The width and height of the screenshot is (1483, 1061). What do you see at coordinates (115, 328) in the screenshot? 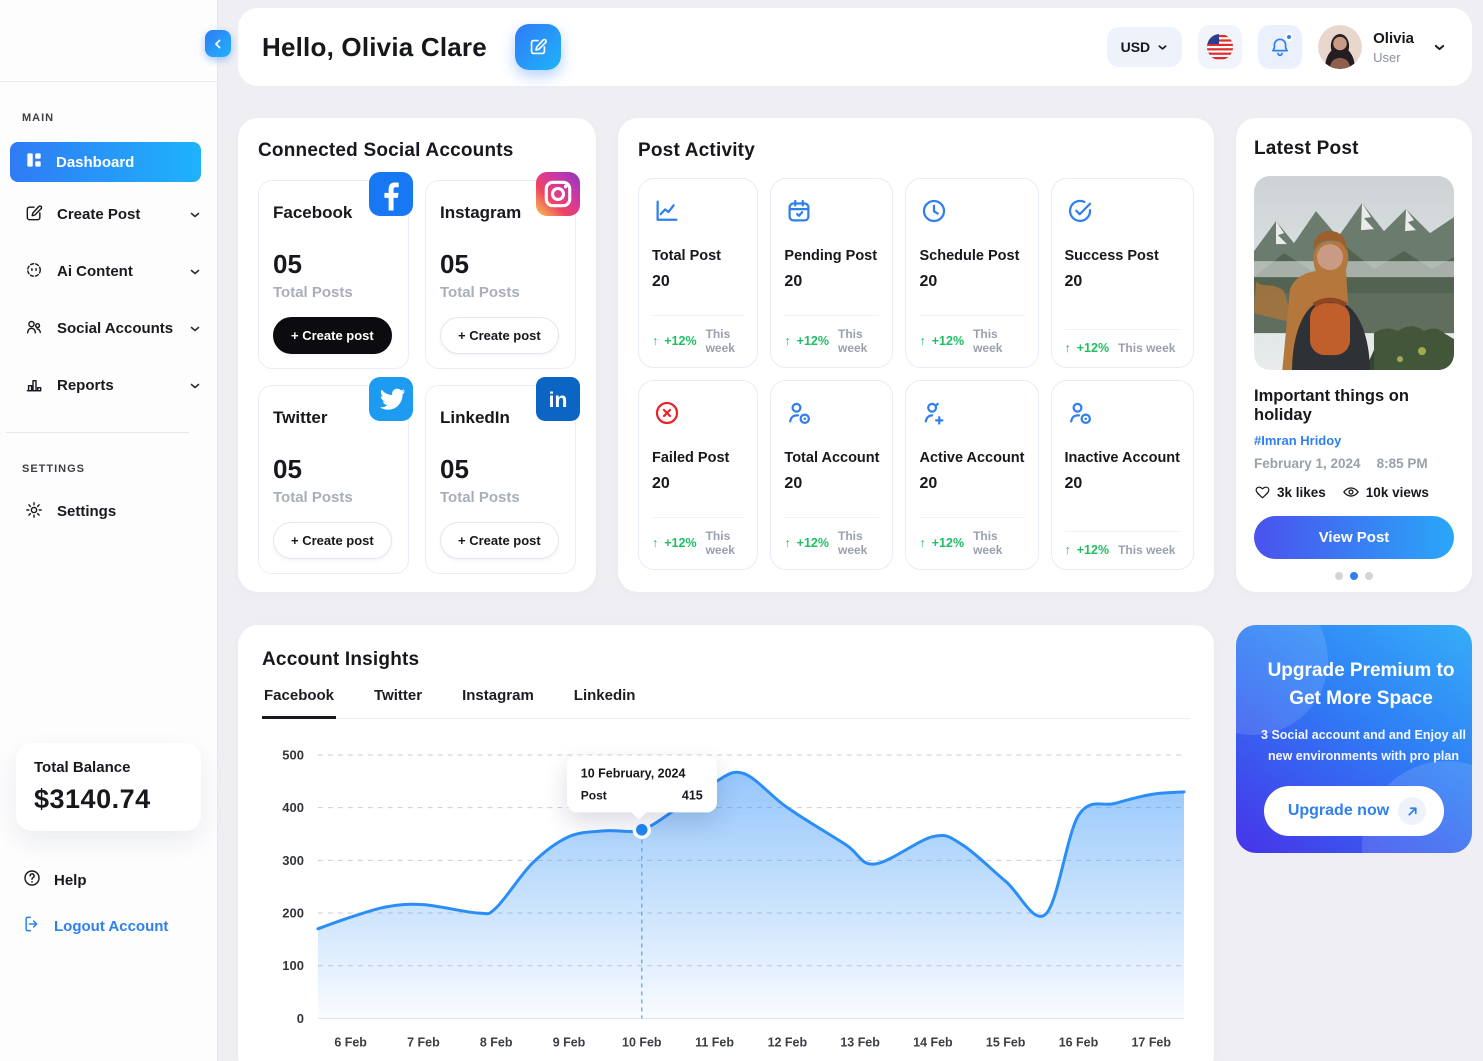
I see `sidebar-item-label: Social Accounts` at bounding box center [115, 328].